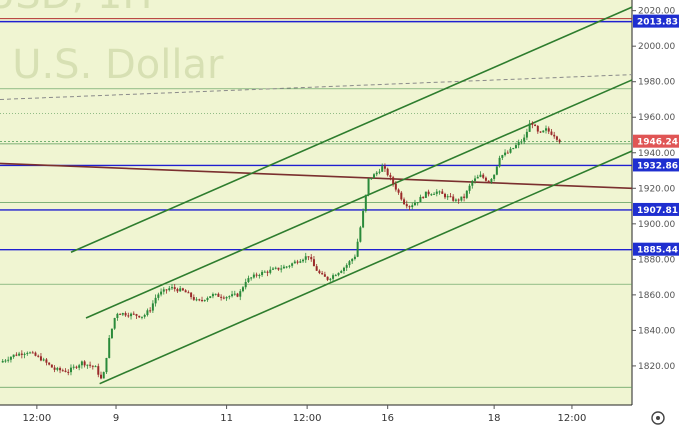 This screenshot has height=429, width=680. I want to click on y-tick-label: 1820.00, so click(656, 367).